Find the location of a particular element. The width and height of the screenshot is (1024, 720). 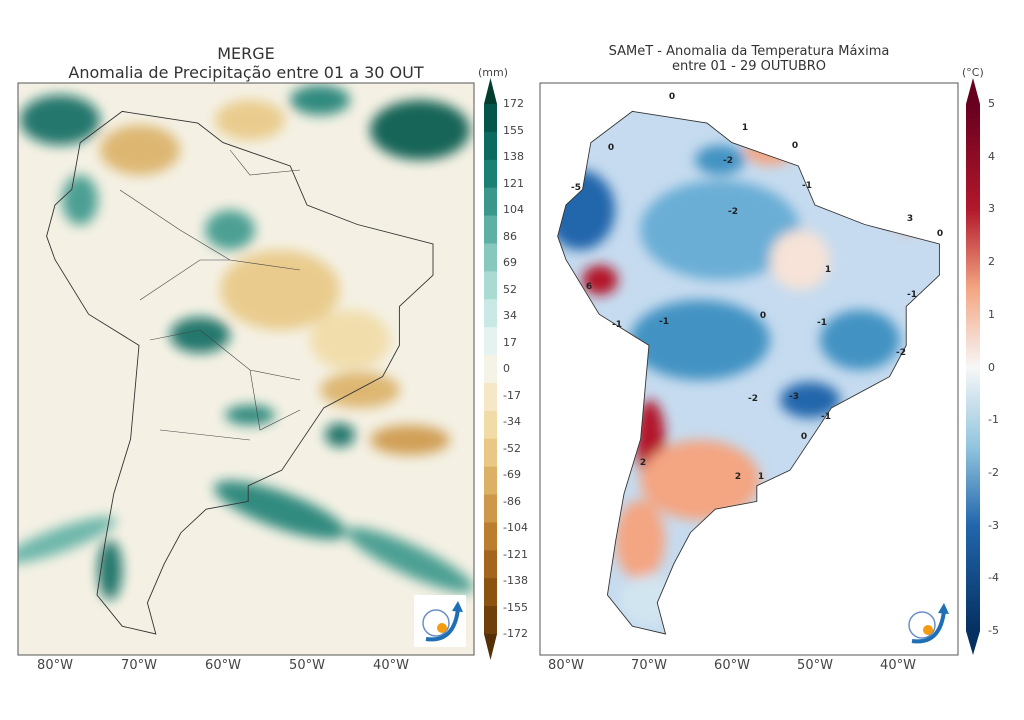

left-colorbar-tick: -69 is located at coordinates (512, 474).